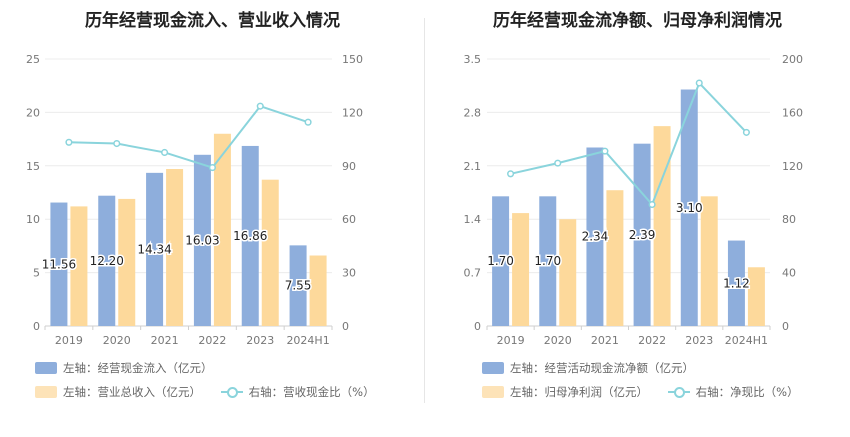  Describe the element at coordinates (311, 392) in the screenshot. I see `legend-label: 右轴：营收现金比（%）` at that location.